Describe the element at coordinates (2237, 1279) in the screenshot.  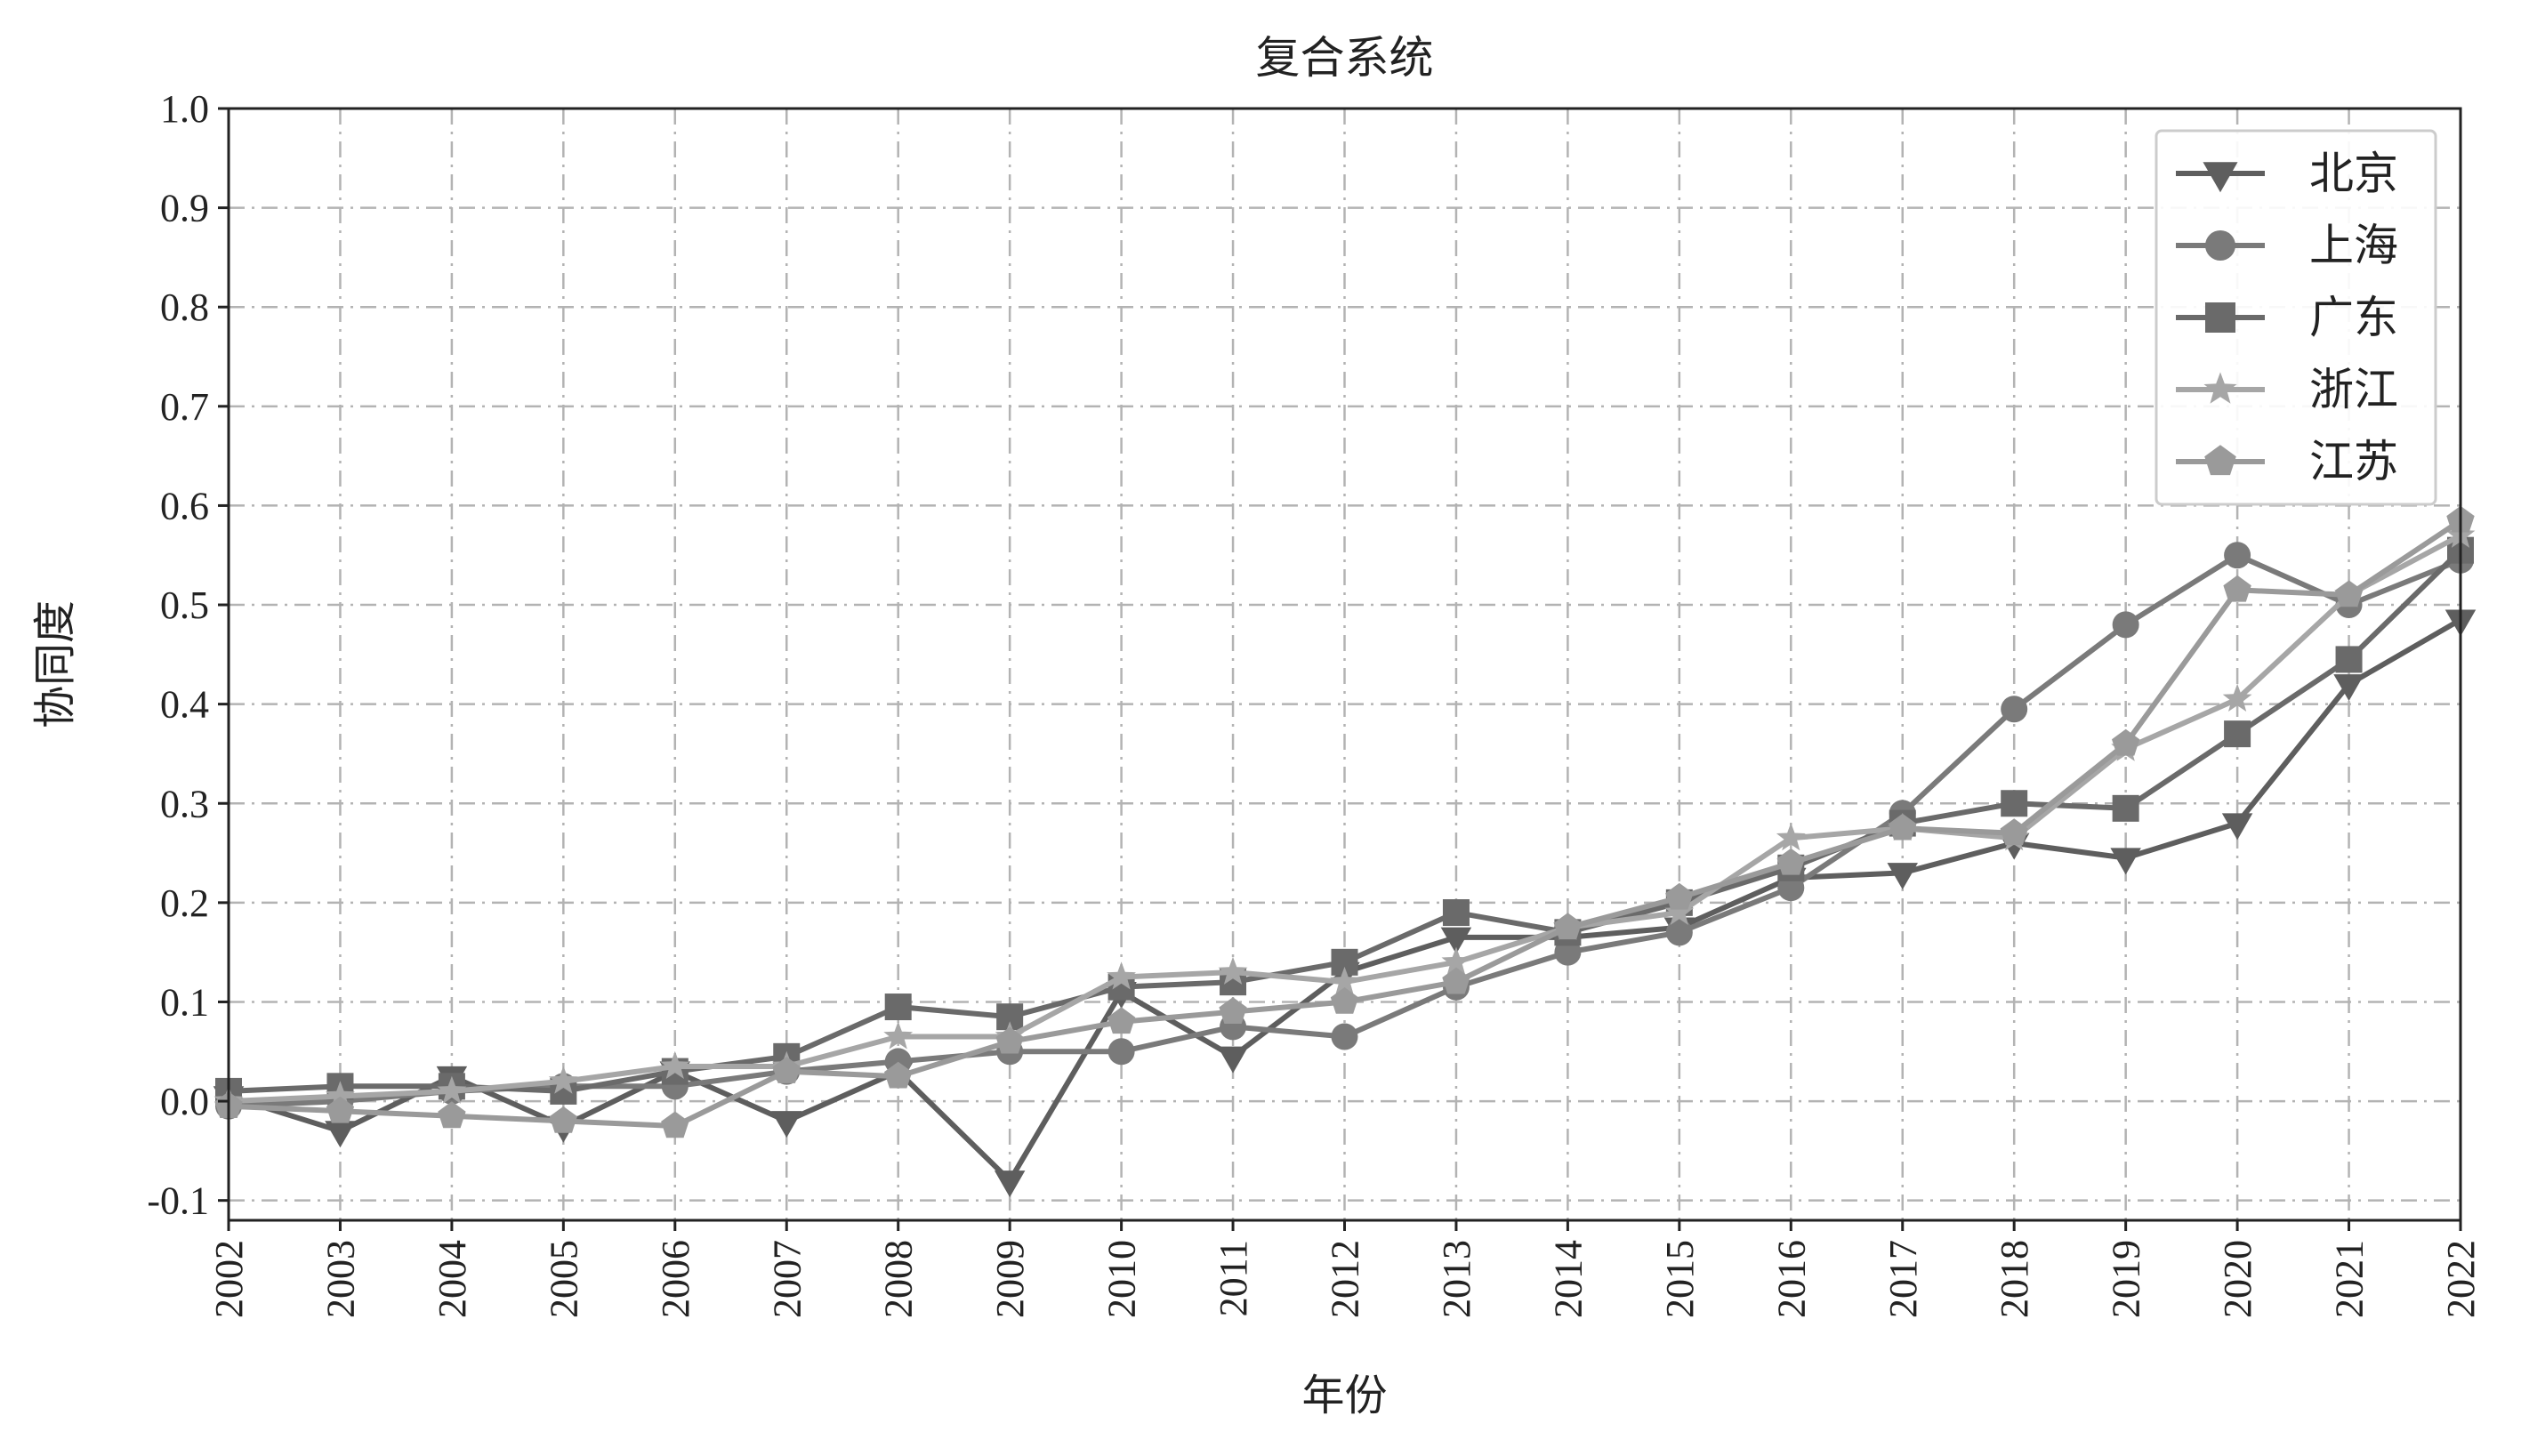
I see `x-tick-label: 2020` at that location.